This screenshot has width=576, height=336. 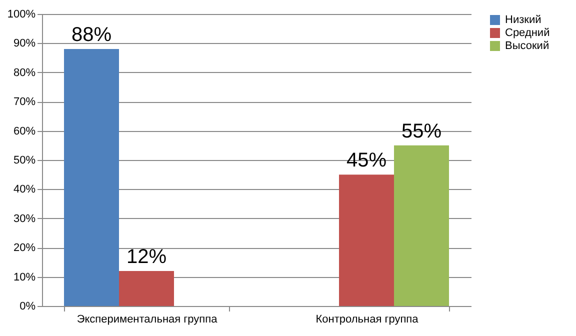 I want to click on y-tick-label: 30%, so click(x=24, y=218).